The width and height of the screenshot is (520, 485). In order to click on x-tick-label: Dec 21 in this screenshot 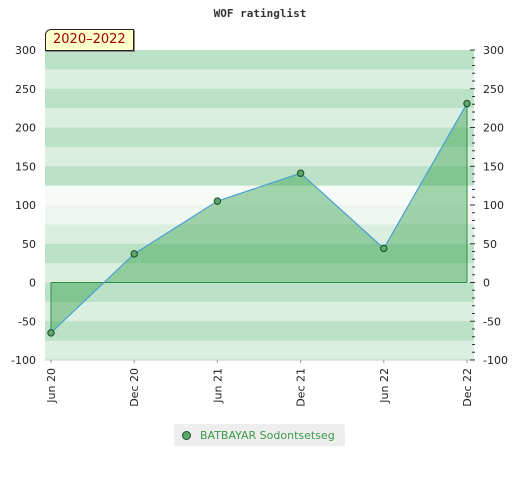, I will do `click(301, 387)`.